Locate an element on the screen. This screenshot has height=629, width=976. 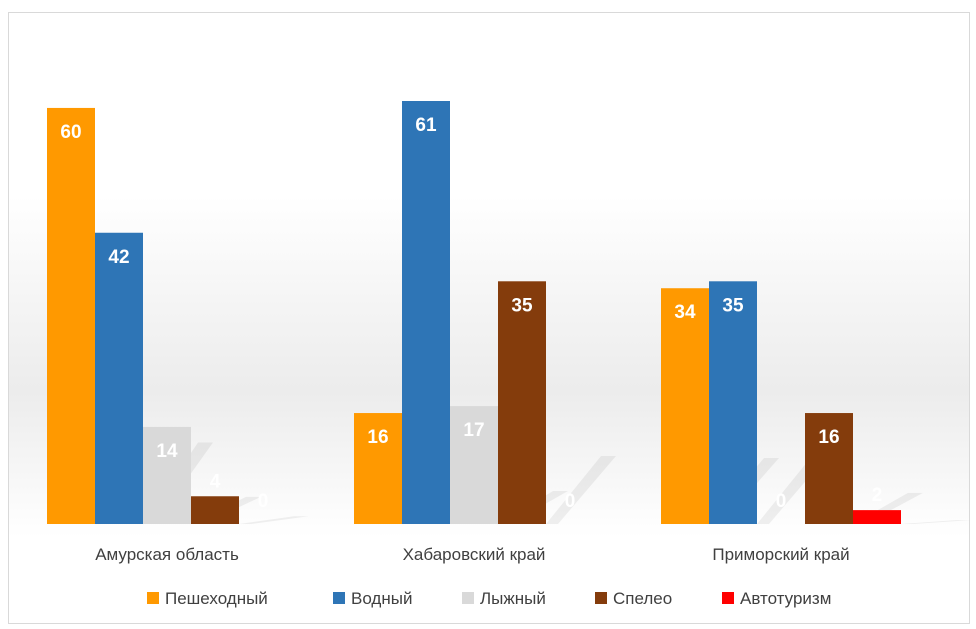
legend-label: Спелео is located at coordinates (642, 598).